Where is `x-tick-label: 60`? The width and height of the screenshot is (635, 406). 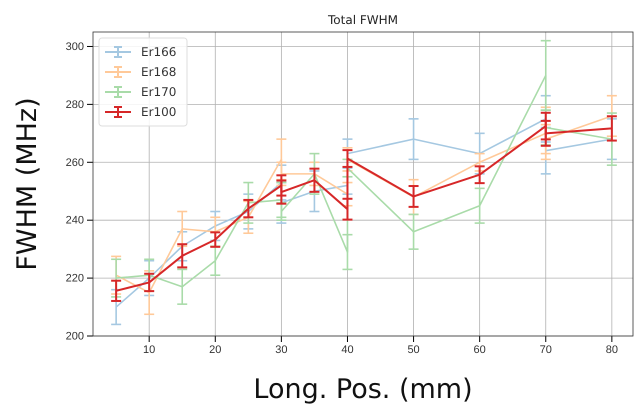 x-tick-label: 60 is located at coordinates (480, 350).